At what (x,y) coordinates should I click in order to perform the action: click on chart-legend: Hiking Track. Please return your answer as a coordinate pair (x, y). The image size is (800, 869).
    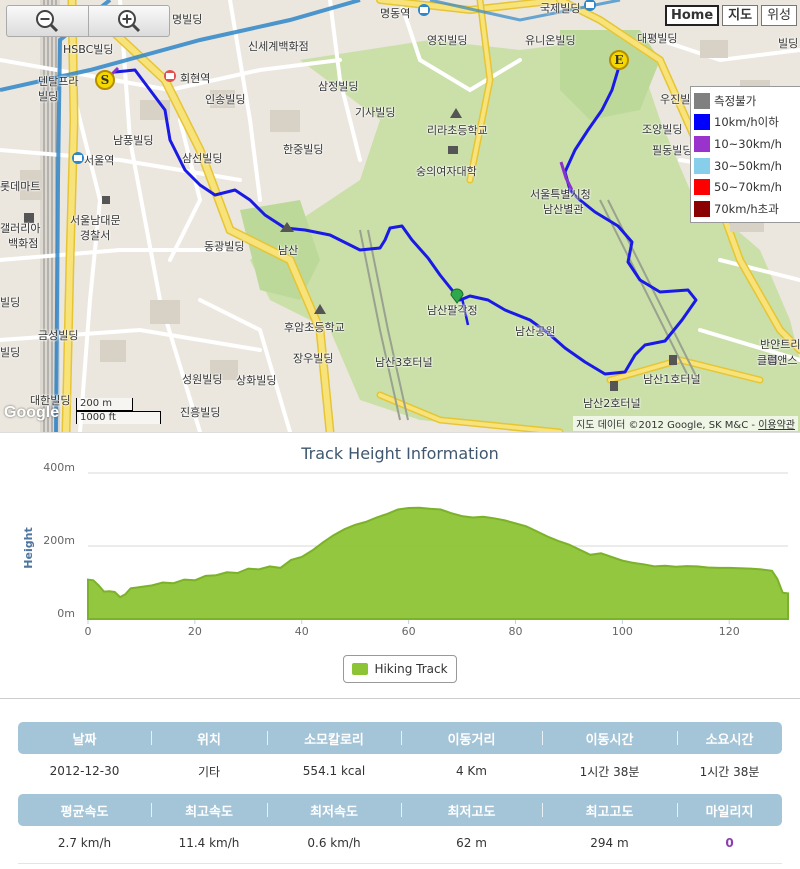
    Looking at the image, I should click on (400, 669).